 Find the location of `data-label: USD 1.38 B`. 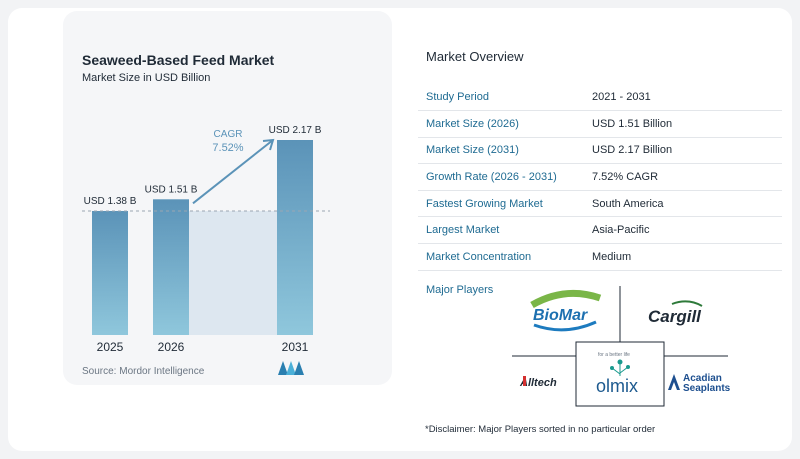

data-label: USD 1.38 B is located at coordinates (110, 201).